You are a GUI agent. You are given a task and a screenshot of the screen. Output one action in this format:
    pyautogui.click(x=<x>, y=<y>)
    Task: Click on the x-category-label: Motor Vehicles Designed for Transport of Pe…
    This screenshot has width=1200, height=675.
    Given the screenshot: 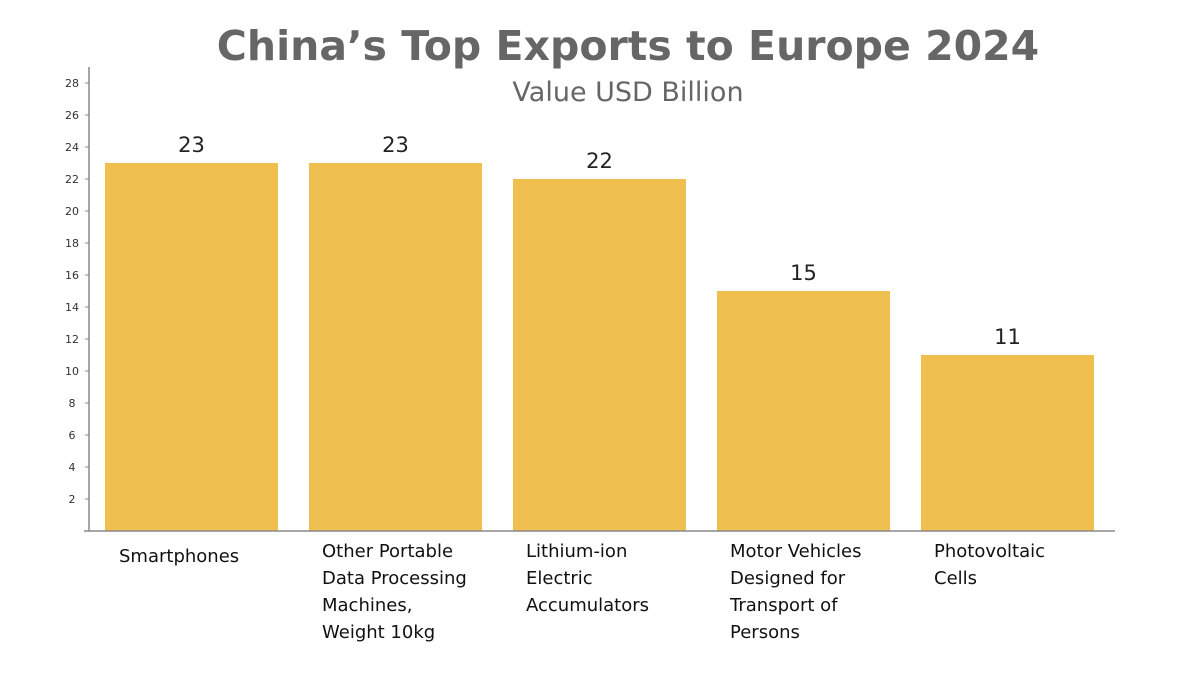 What is the action you would take?
    pyautogui.click(x=795, y=592)
    